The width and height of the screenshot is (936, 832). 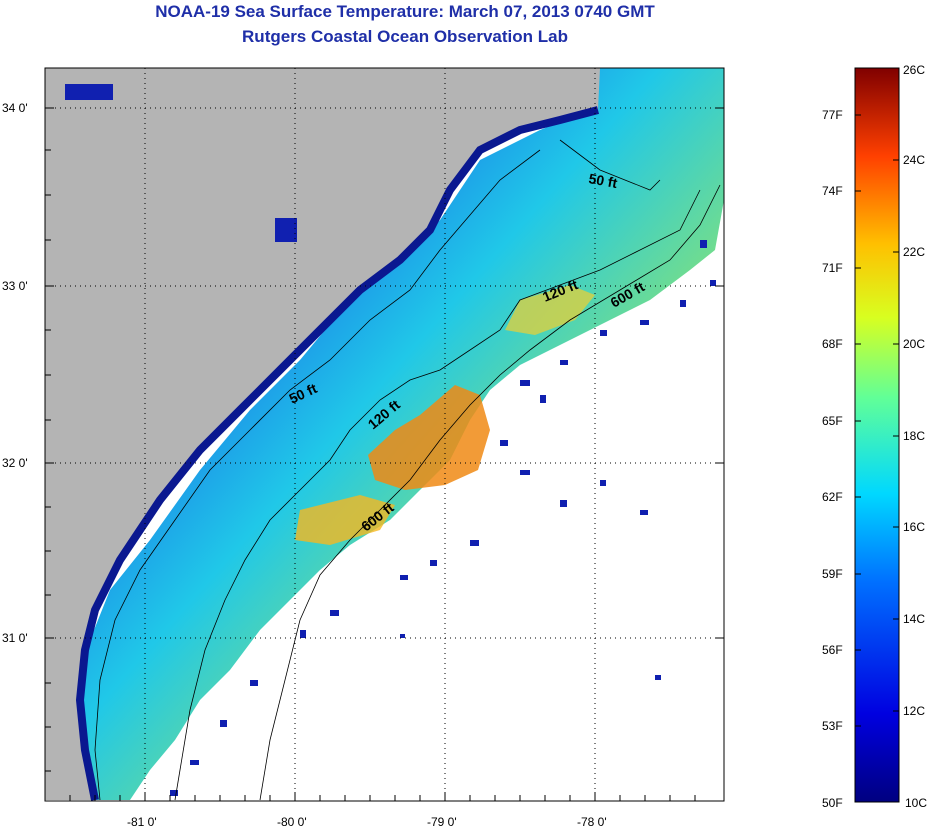 I want to click on lat-label-31: 31 0', so click(x=15, y=638).